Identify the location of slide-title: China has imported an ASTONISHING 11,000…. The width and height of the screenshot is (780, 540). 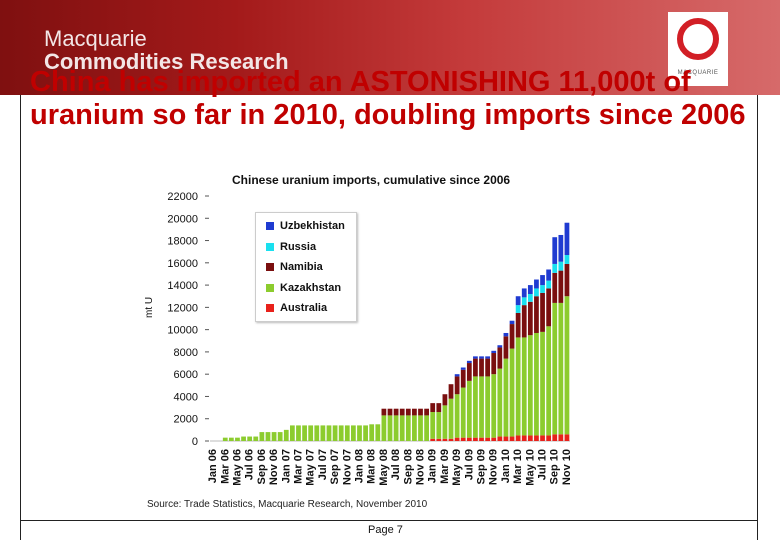
(388, 98).